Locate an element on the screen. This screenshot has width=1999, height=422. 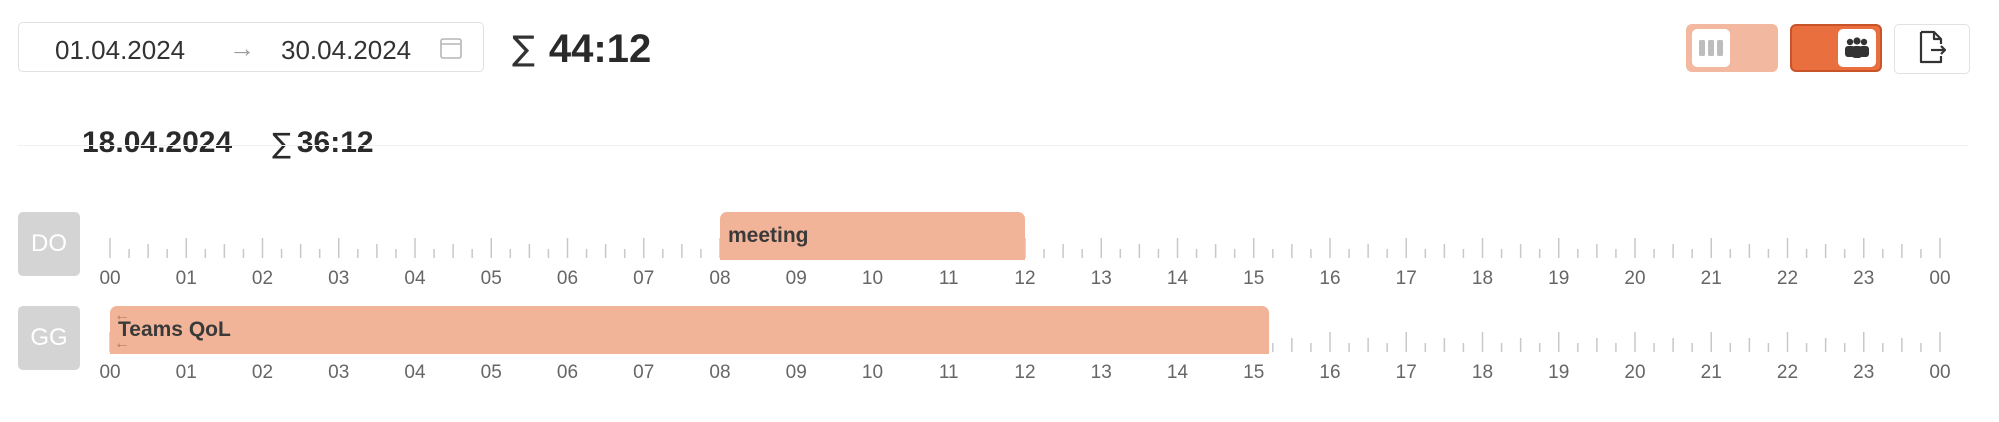
time-entry-label: meeting is located at coordinates (768, 235).